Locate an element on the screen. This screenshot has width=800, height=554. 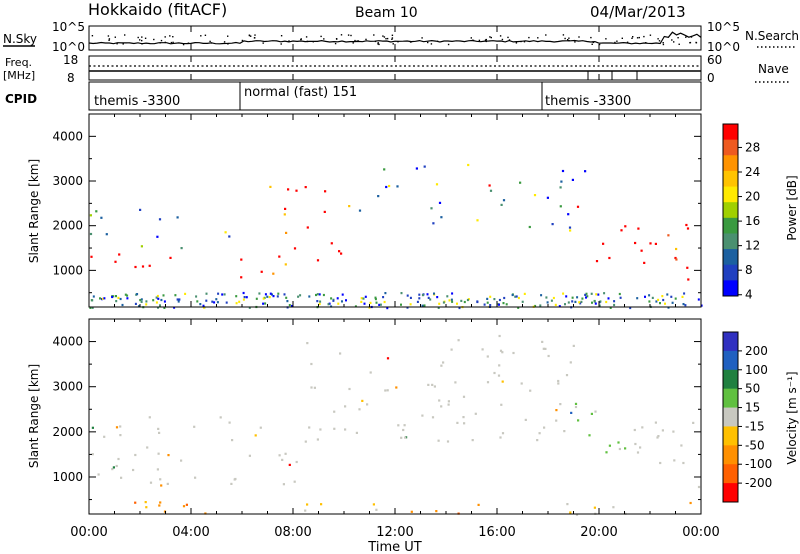
colorbar-tick-label: 24 is located at coordinates (752, 172).